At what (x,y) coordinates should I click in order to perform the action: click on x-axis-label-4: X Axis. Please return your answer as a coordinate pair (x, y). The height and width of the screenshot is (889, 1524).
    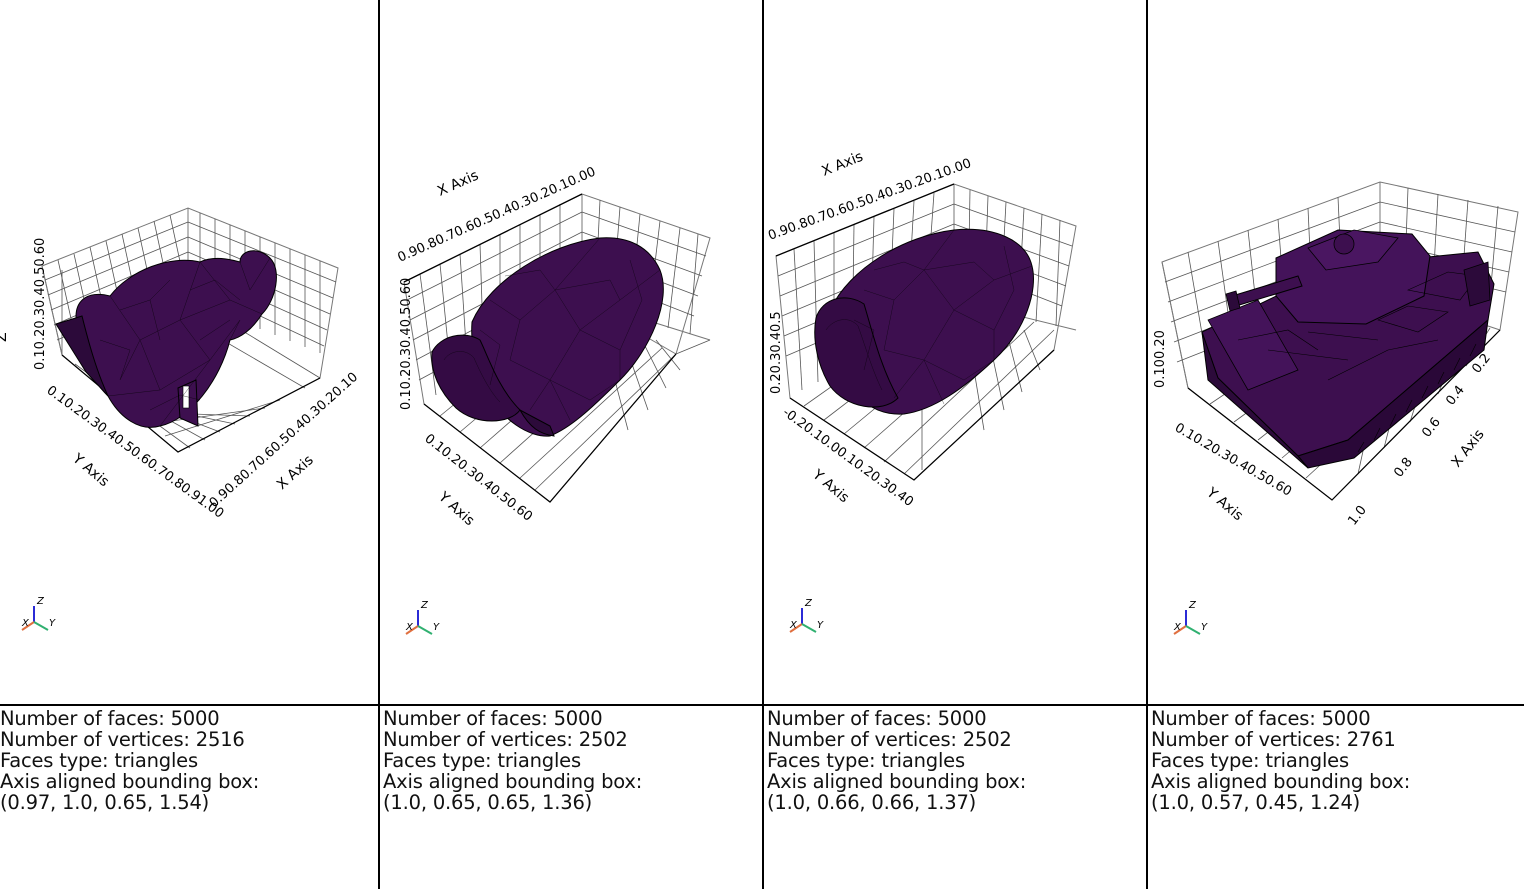
    Looking at the image, I should click on (1468, 449).